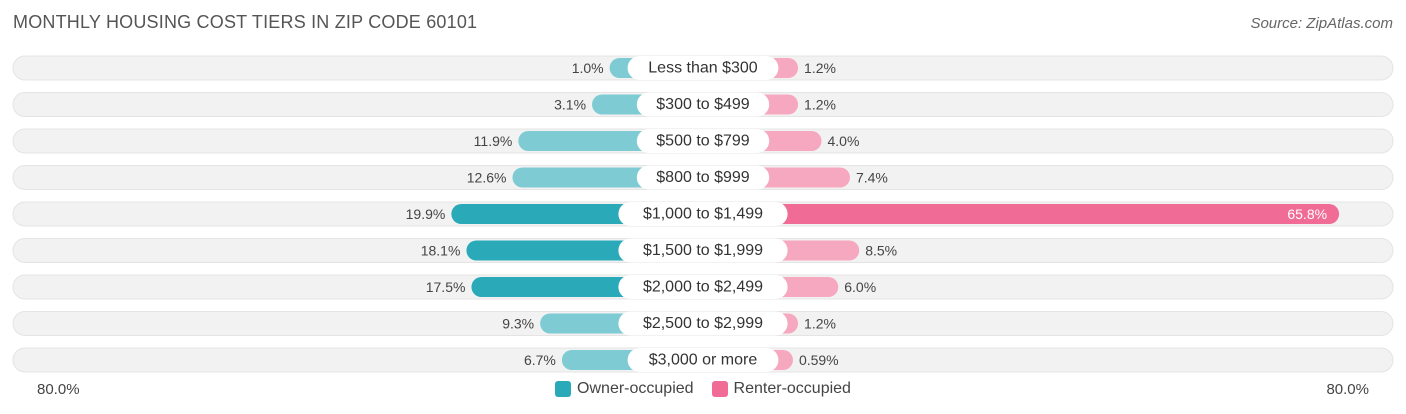  I want to click on owner-value-label: 6.7%, so click(540, 360).